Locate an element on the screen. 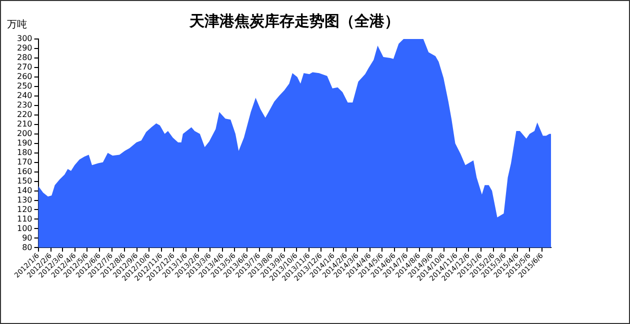 The height and width of the screenshot is (324, 630). y-tick-label: 220 is located at coordinates (24, 114).